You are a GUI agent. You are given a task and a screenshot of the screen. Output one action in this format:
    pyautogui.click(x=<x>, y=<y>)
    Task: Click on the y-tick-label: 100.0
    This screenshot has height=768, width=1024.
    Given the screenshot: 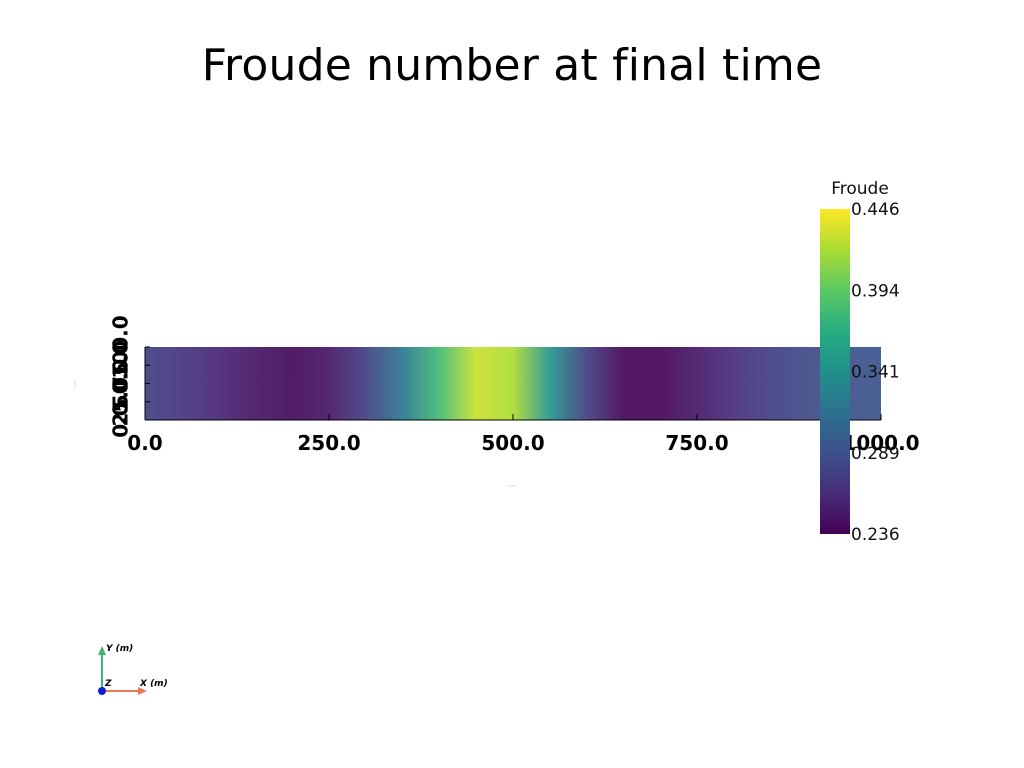 What is the action you would take?
    pyautogui.click(x=121, y=346)
    